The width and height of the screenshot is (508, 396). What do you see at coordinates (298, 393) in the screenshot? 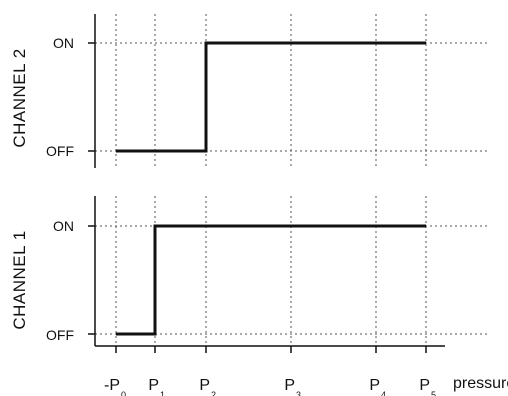
I see `x-tick-subscript: 3` at bounding box center [298, 393].